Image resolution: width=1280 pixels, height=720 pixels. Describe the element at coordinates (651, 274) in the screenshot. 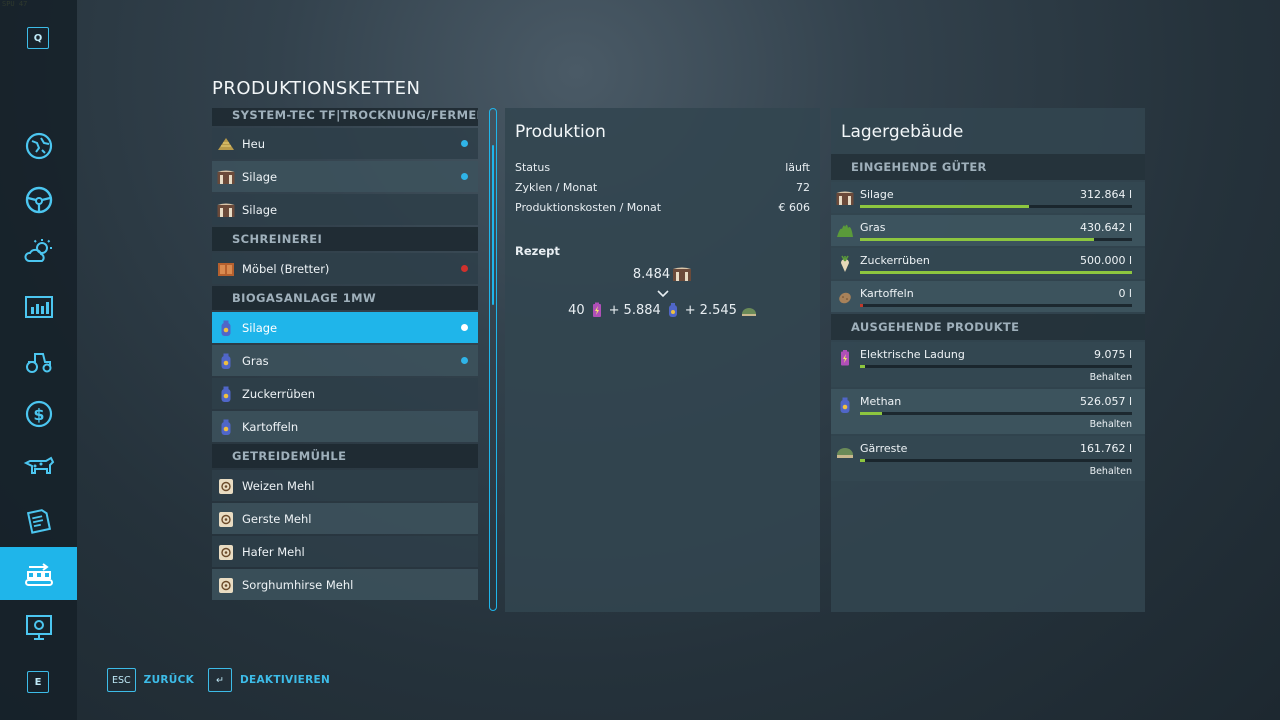

I see `recipe-input-amount: 8.484` at that location.